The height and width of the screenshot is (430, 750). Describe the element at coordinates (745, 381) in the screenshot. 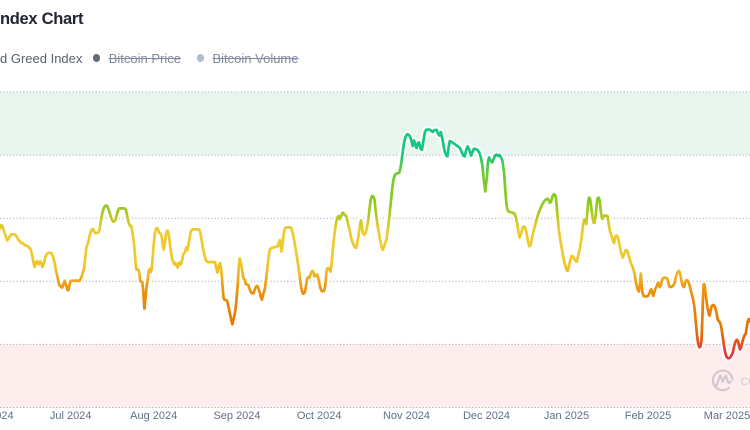

I see `svg-text: co` at that location.